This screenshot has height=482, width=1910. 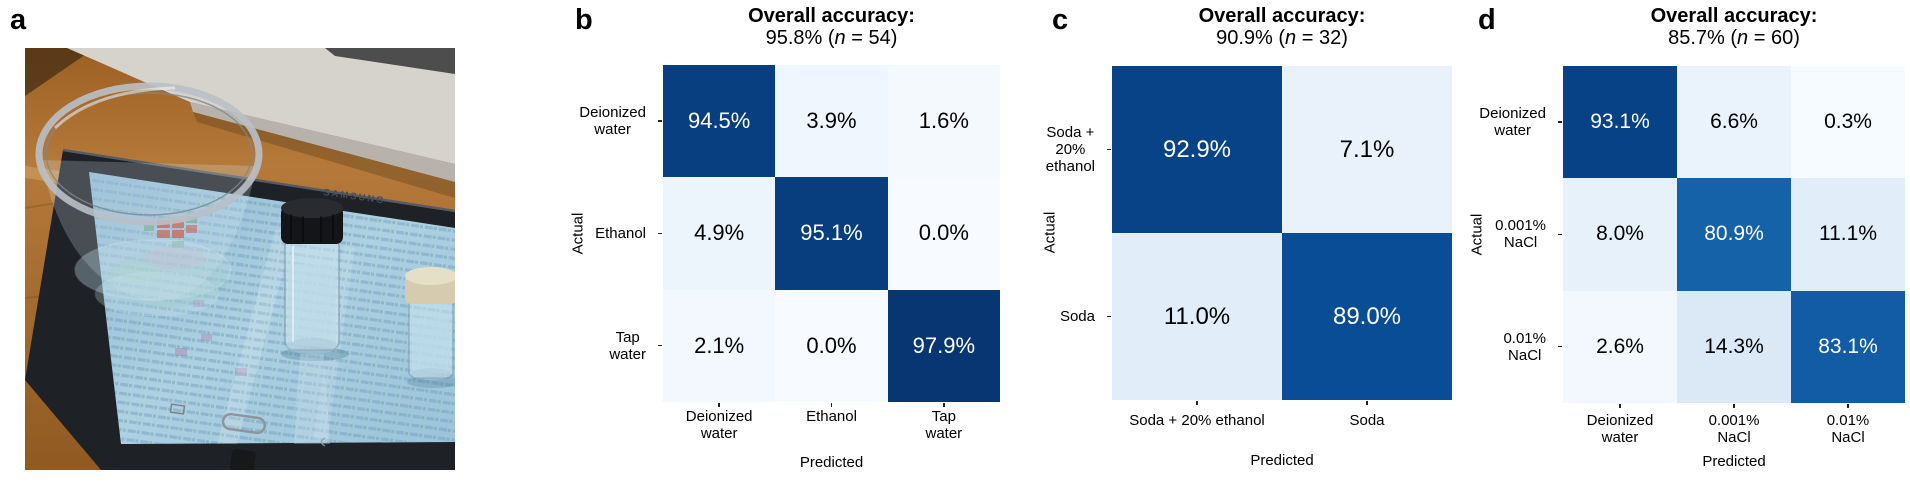 I want to click on row-label-b-1: Ethanol, so click(x=598, y=233).